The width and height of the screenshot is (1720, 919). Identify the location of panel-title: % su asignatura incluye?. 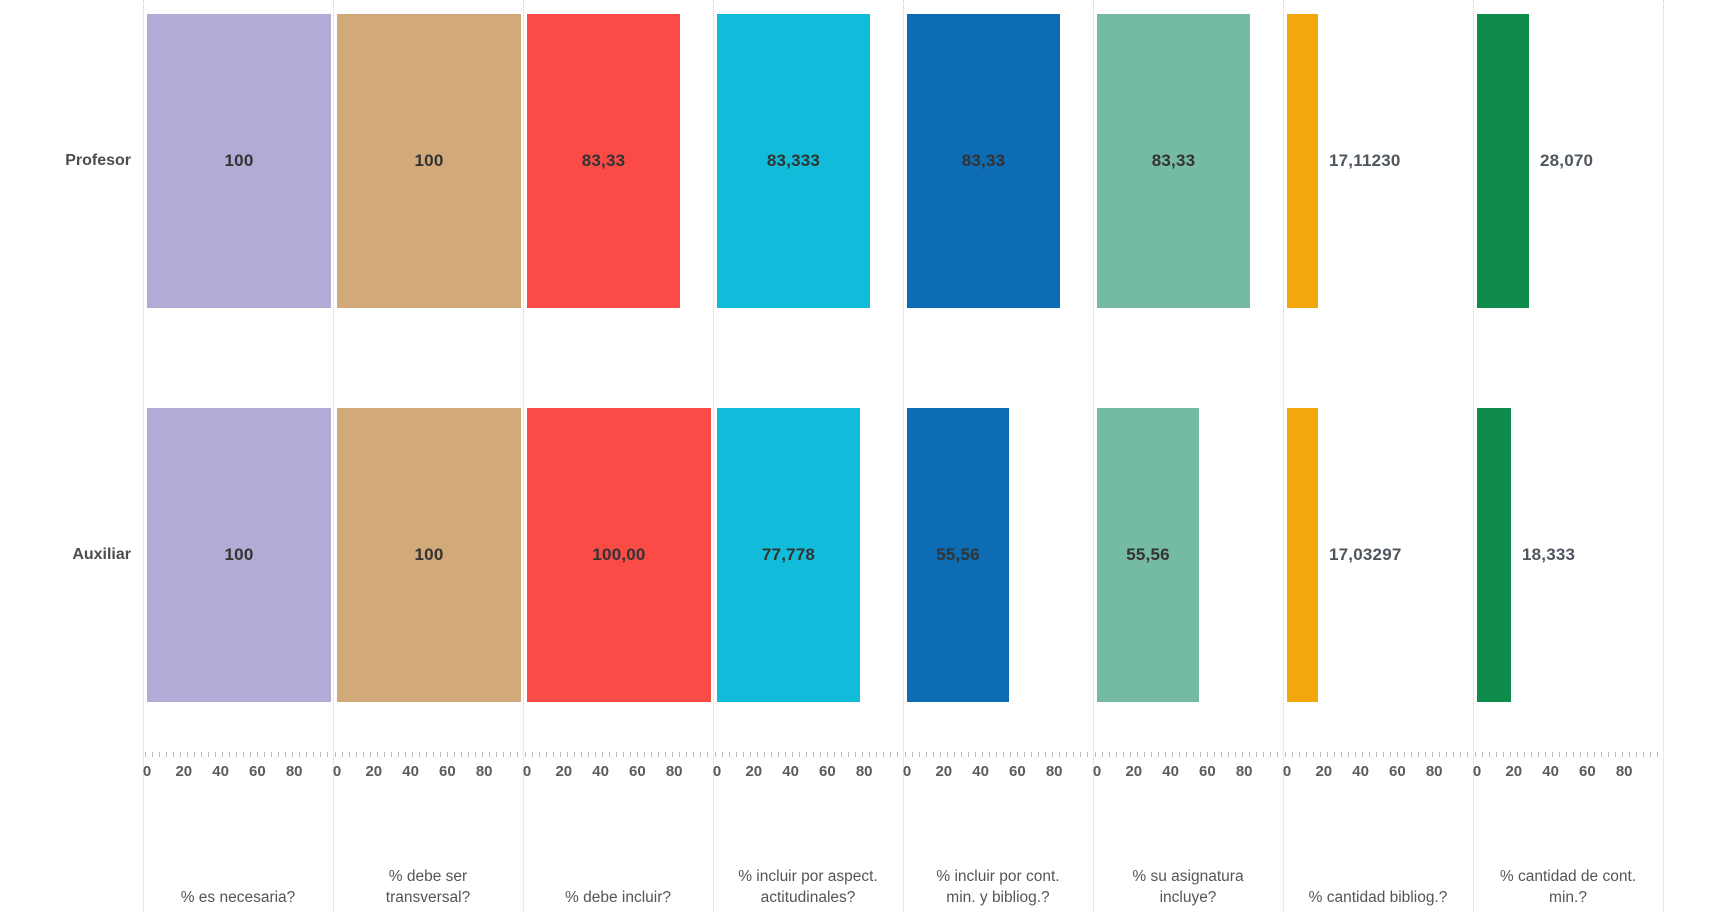
(1188, 887).